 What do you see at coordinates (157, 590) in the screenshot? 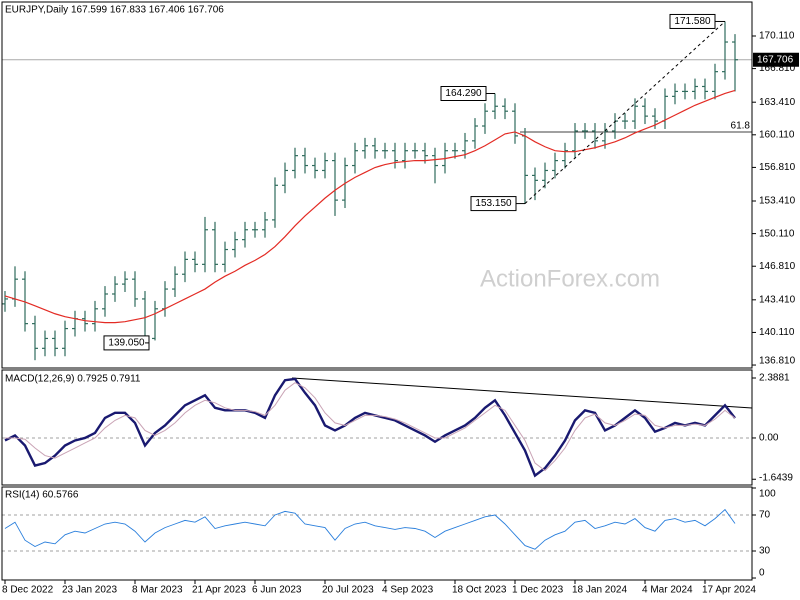
I see `x-tick-label: 8 Mar 2023` at bounding box center [157, 590].